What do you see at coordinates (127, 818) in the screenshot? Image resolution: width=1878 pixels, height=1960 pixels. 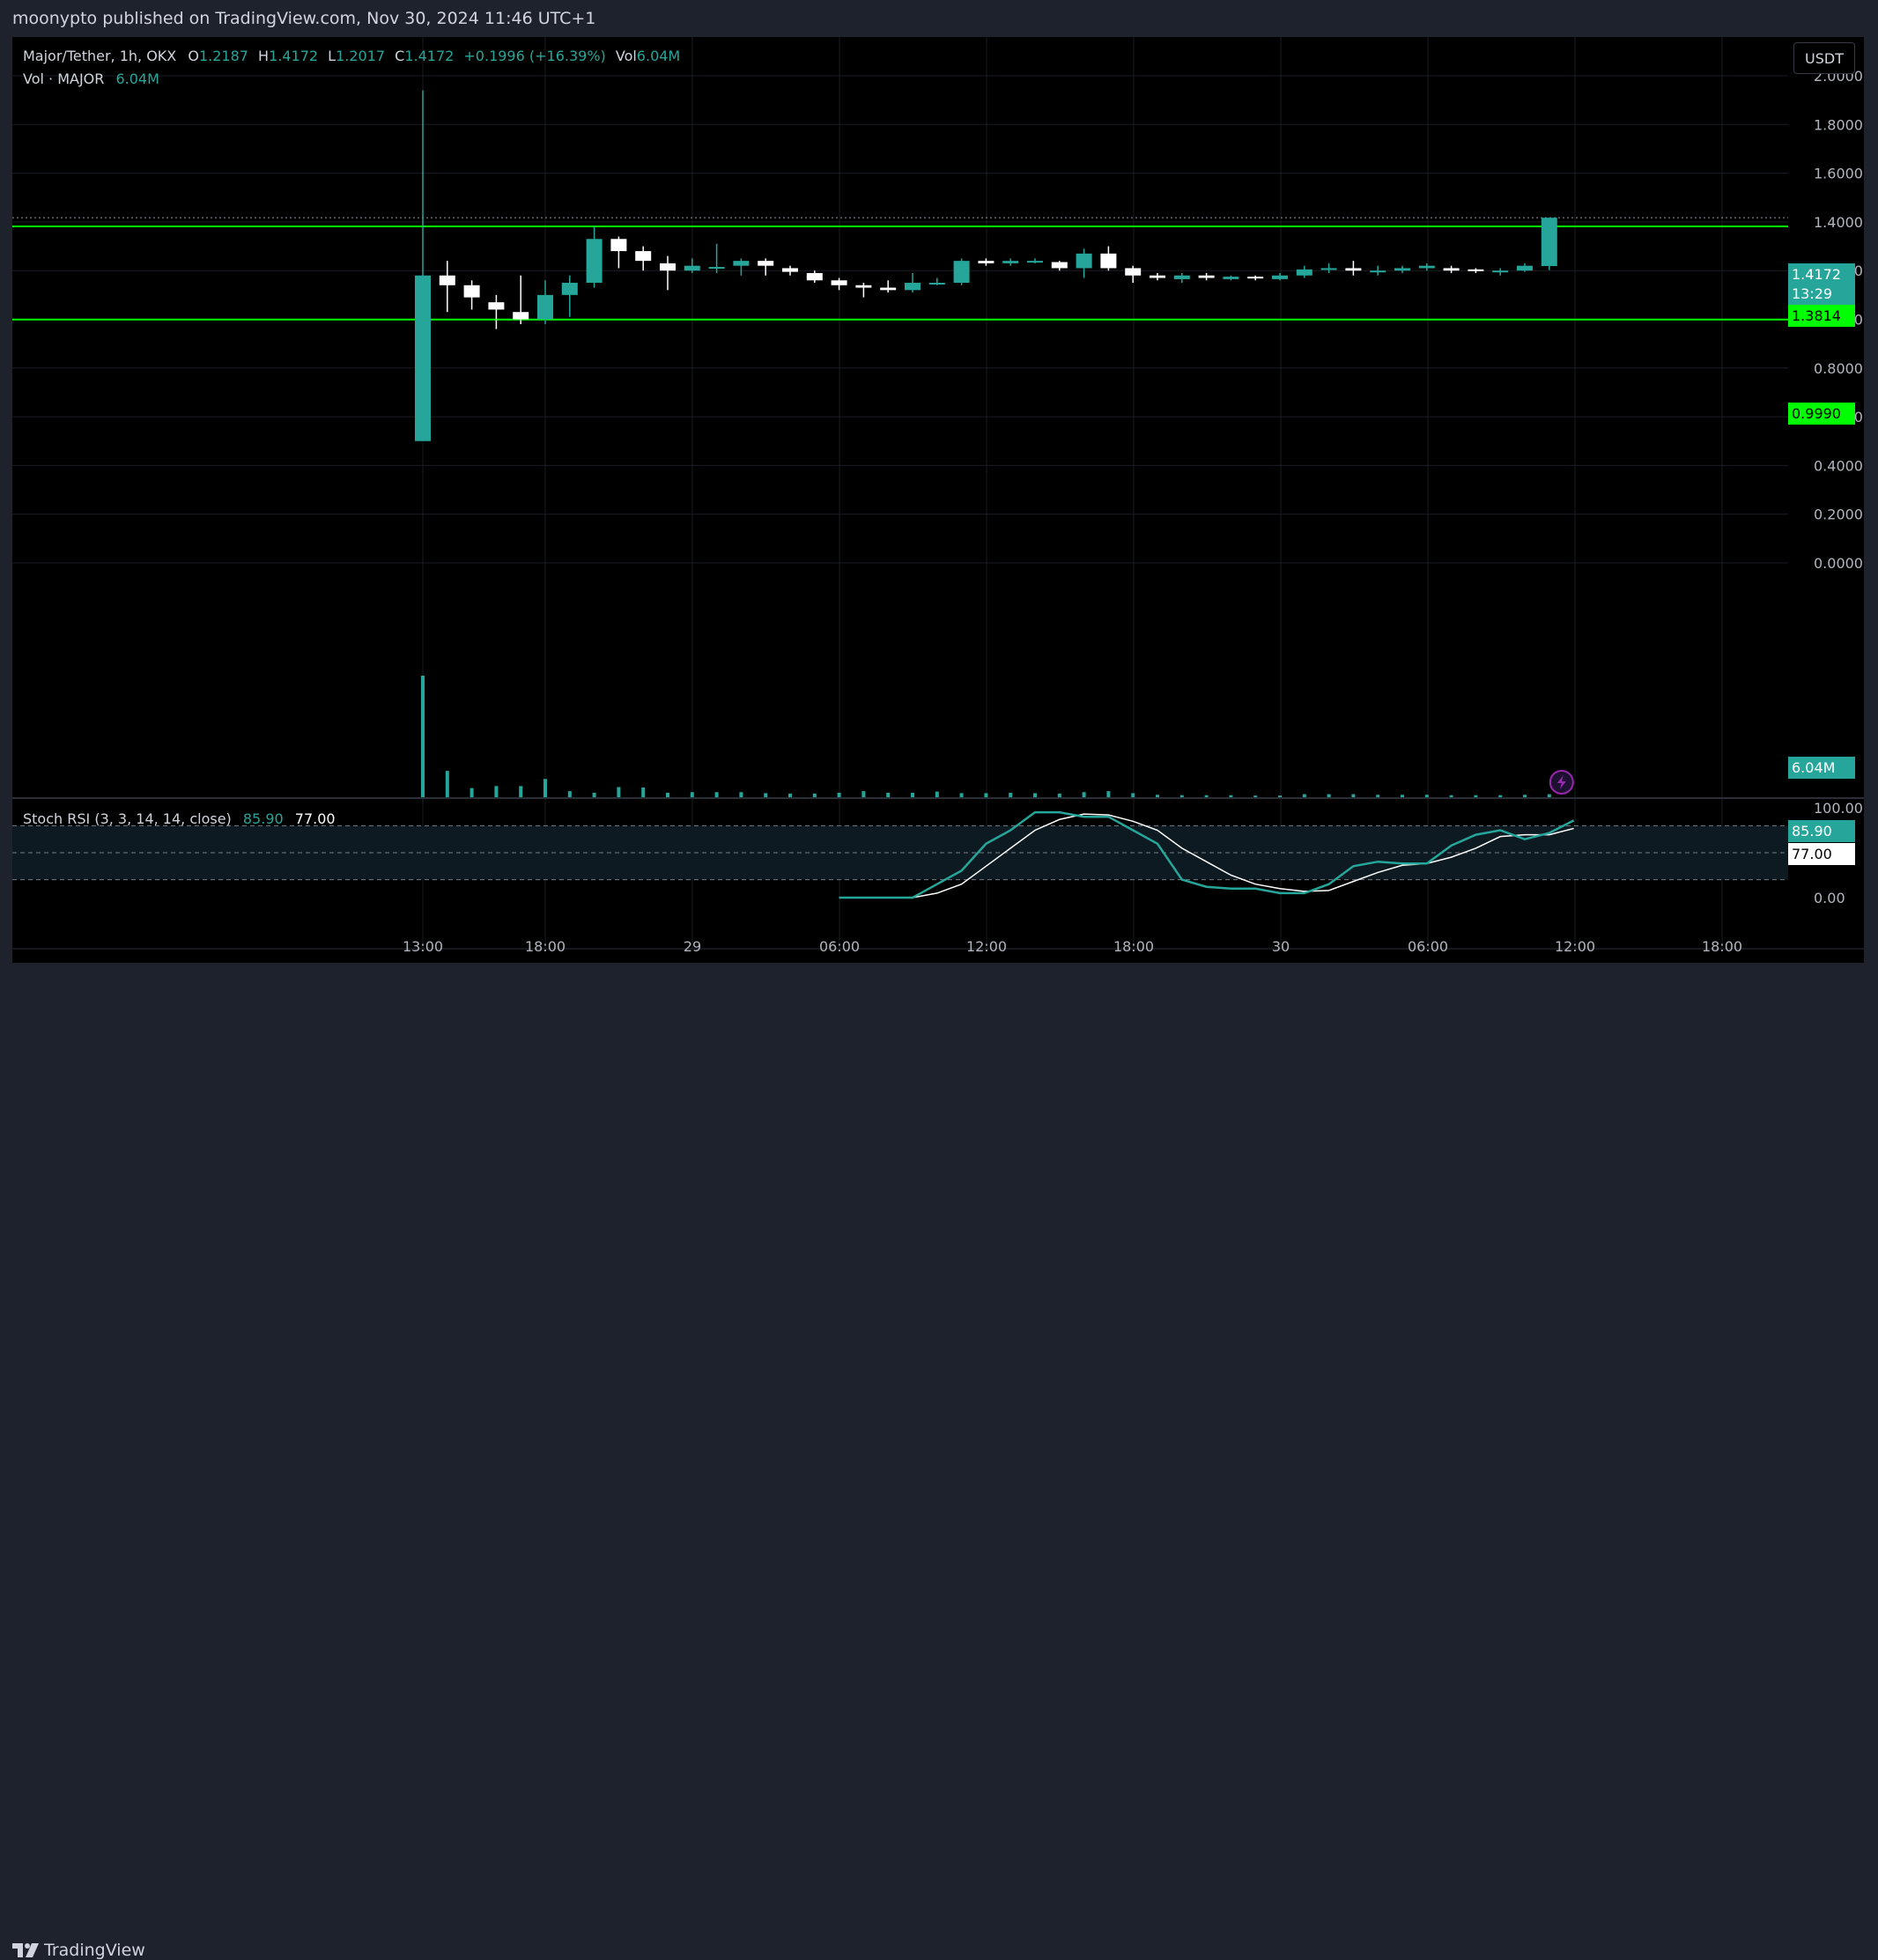 I see `stoch-indicator-label: Stoch RSI (3, 3, 14, 14, close)` at bounding box center [127, 818].